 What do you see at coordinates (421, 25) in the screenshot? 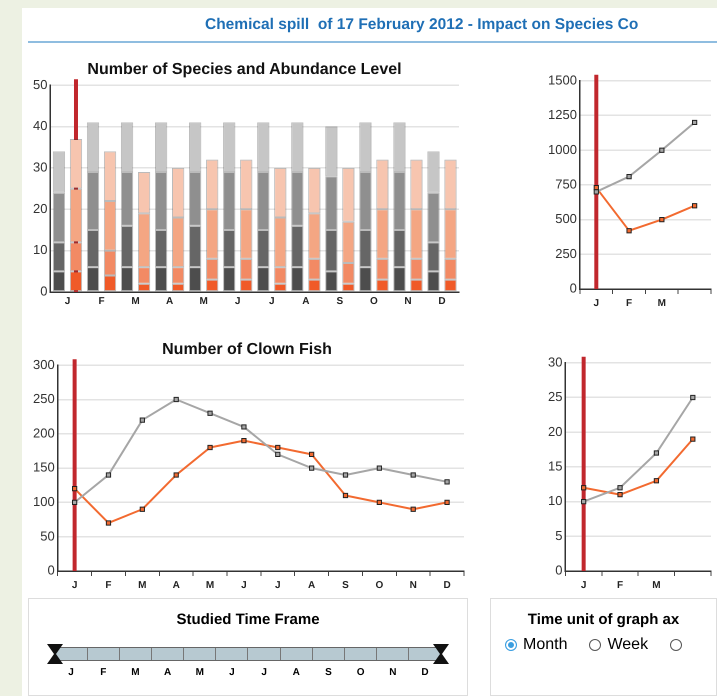
I see `text: Chemical spill of 17 February 2012 - Impact on Species Co` at bounding box center [421, 25].